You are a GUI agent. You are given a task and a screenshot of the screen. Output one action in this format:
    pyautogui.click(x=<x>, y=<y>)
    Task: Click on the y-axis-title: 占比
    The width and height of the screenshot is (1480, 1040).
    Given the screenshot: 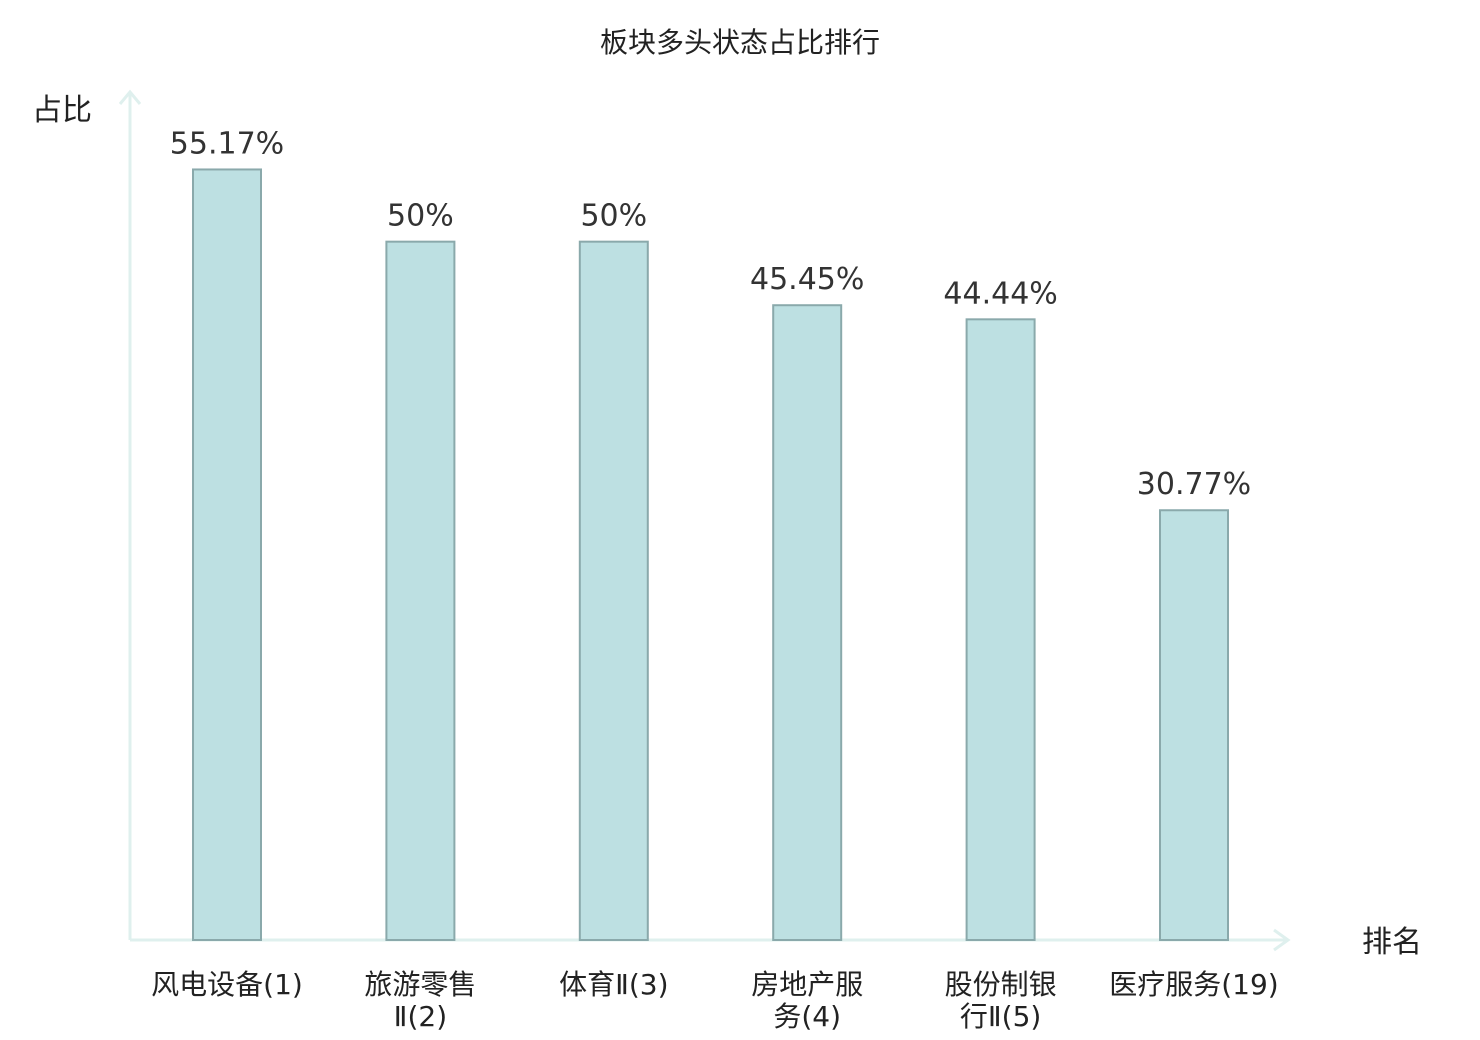 What is the action you would take?
    pyautogui.click(x=62, y=110)
    